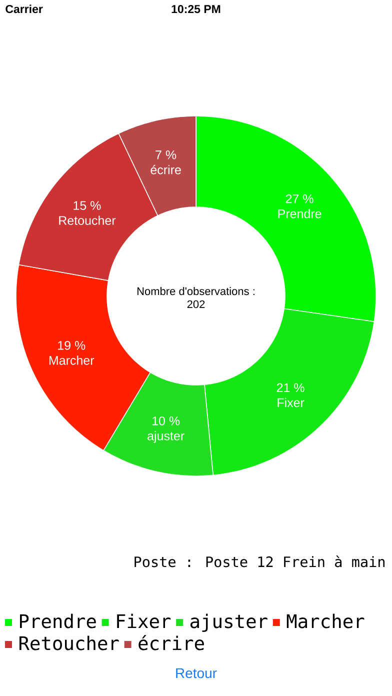 This screenshot has width=392, height=696. Describe the element at coordinates (24, 9) in the screenshot. I see `text: Carrier` at that location.